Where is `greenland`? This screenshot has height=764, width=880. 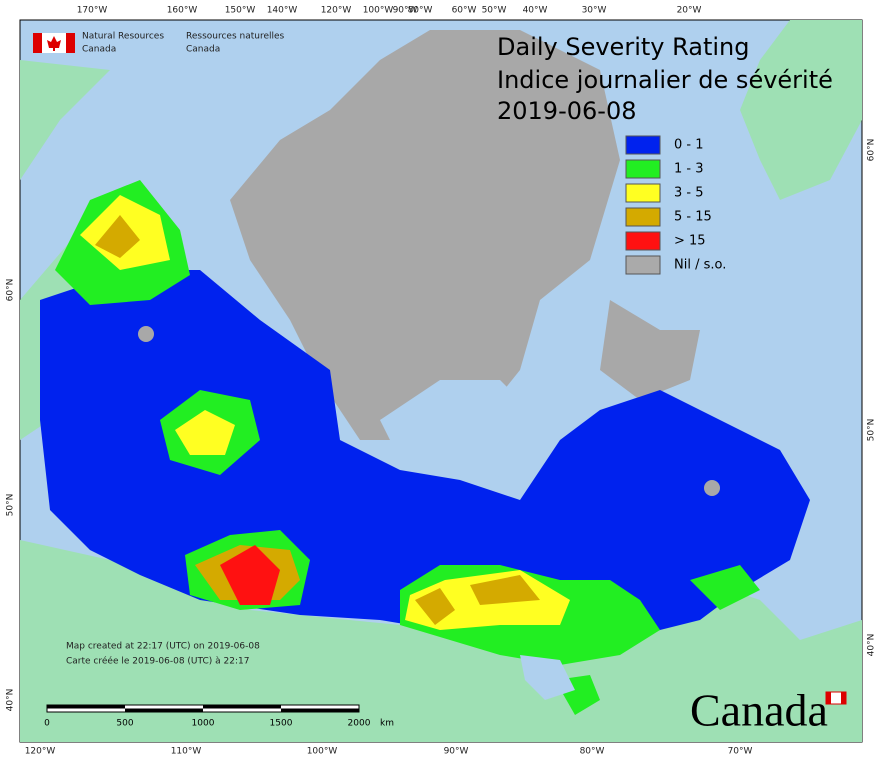
greenland is located at coordinates (801, 110).